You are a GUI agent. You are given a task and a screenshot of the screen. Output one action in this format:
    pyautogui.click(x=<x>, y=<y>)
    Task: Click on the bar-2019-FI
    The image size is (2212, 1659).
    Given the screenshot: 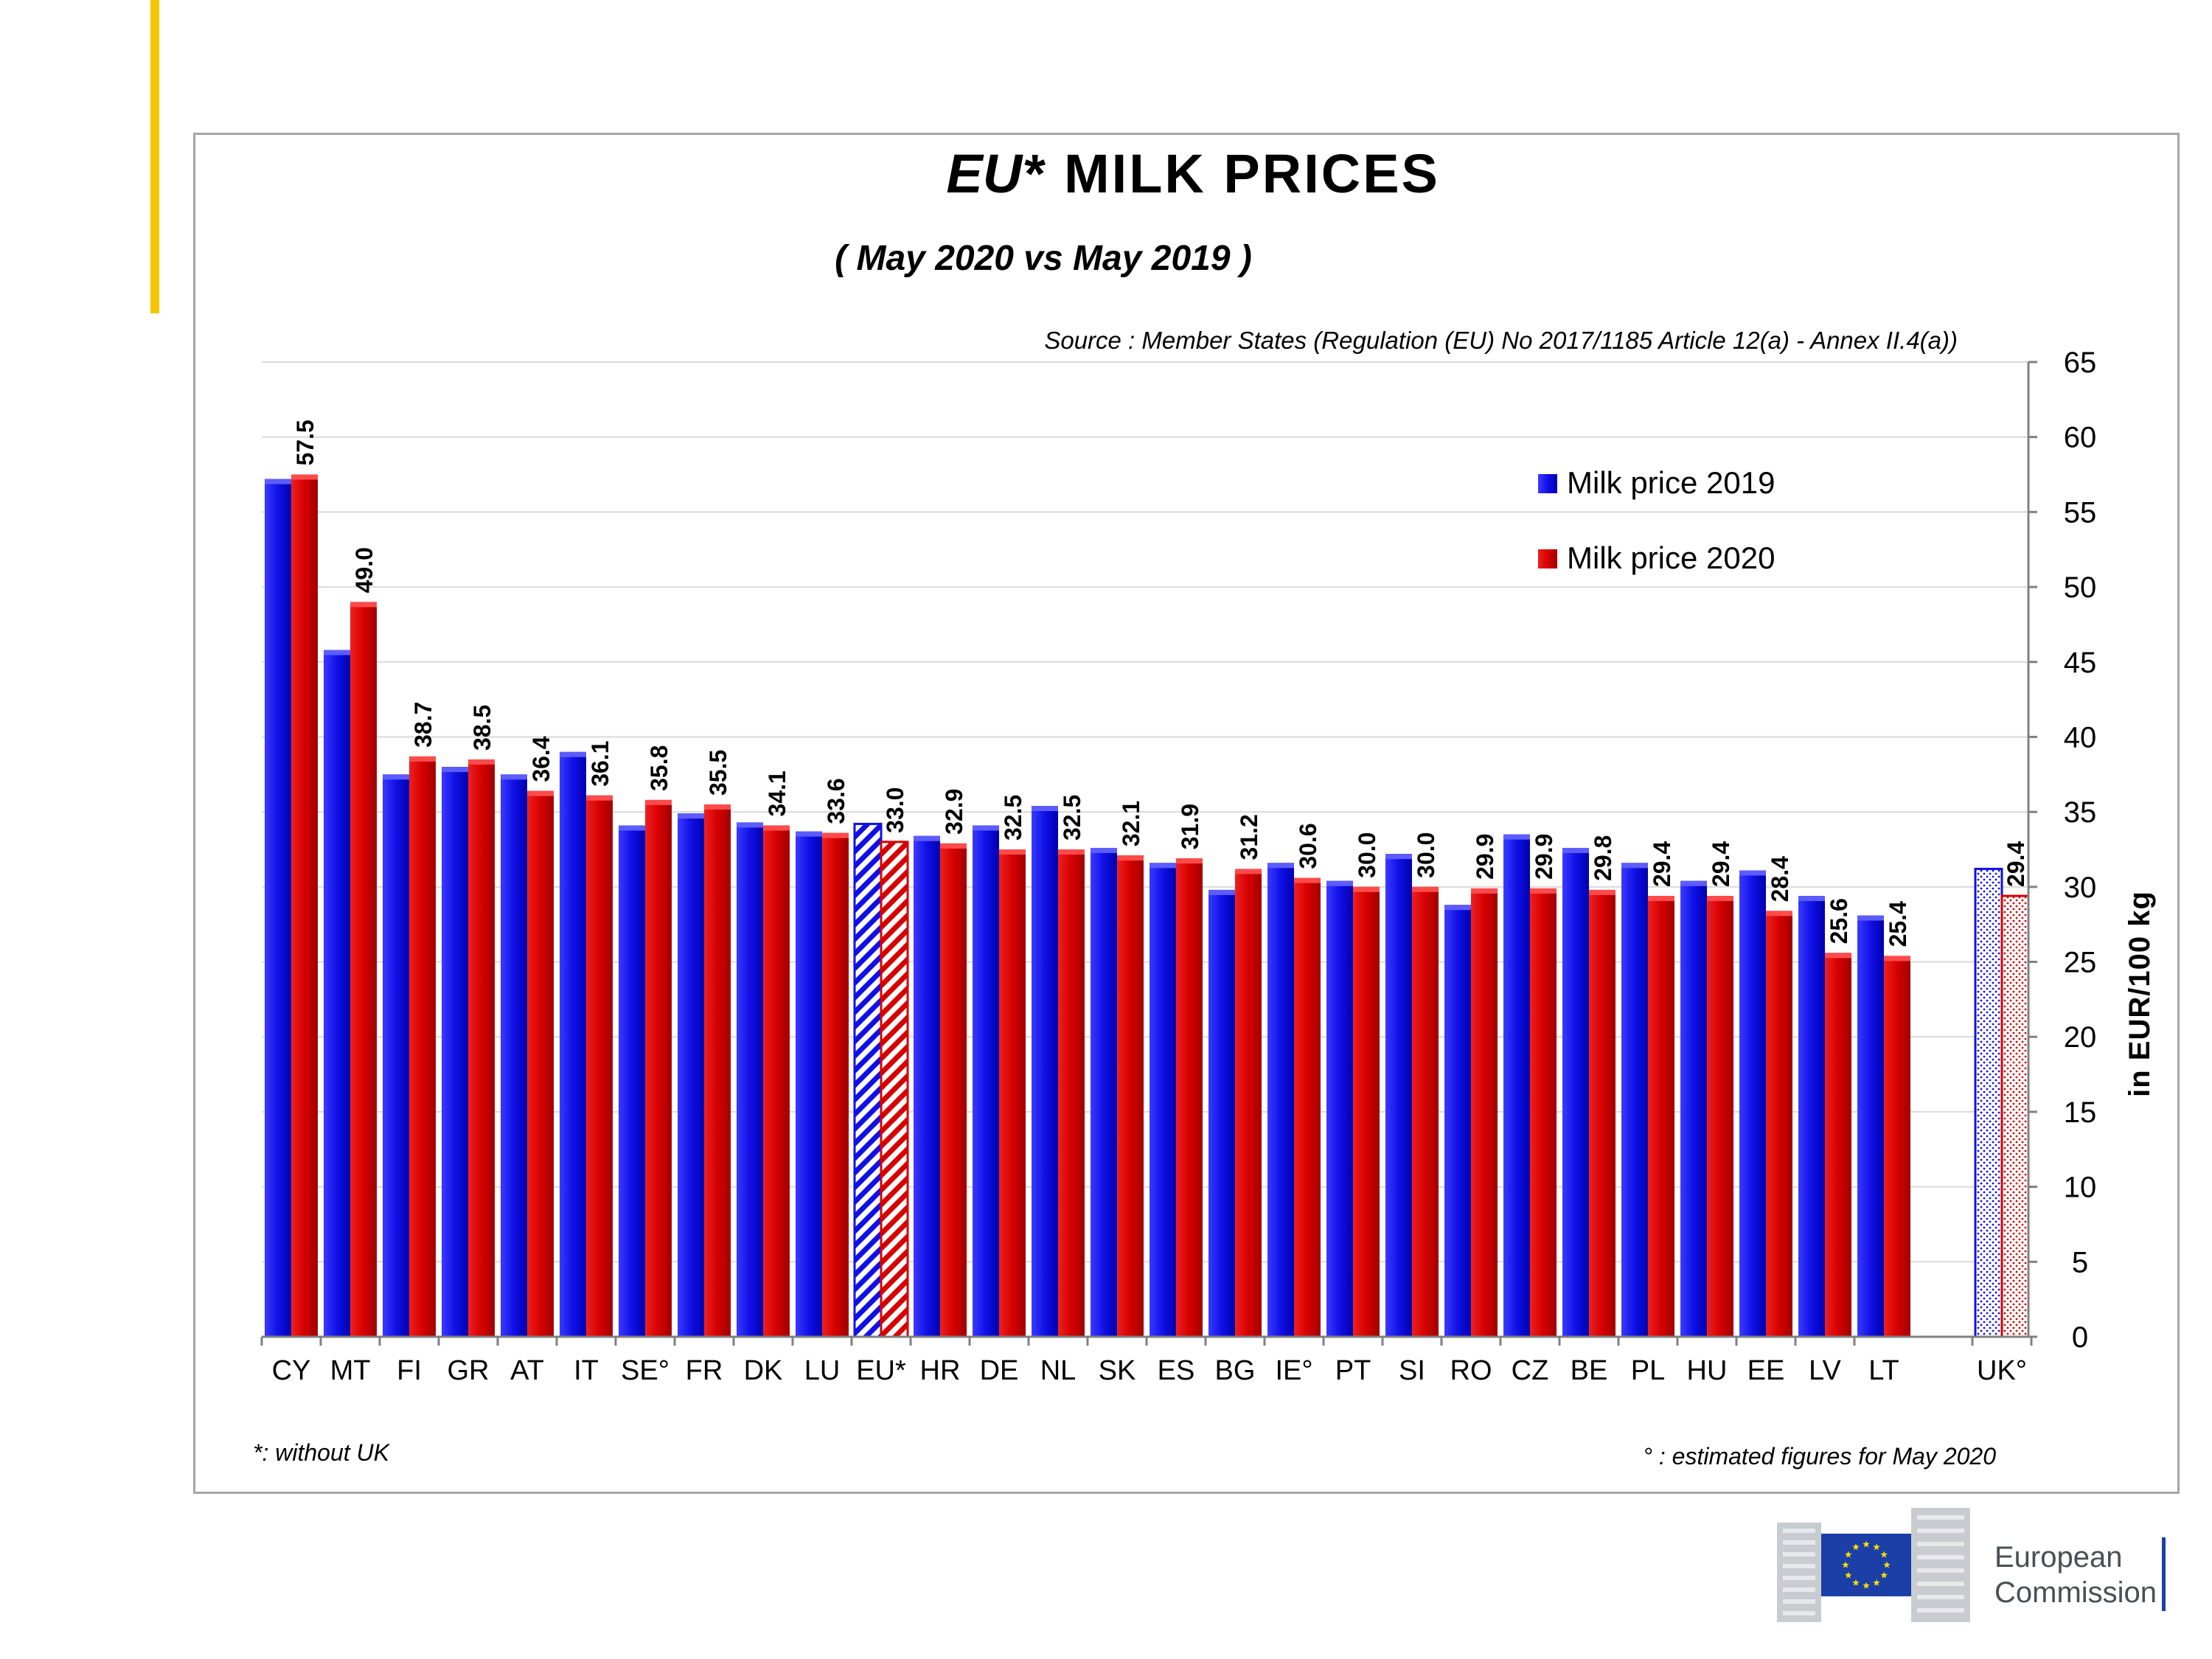 What is the action you would take?
    pyautogui.click(x=396, y=1055)
    